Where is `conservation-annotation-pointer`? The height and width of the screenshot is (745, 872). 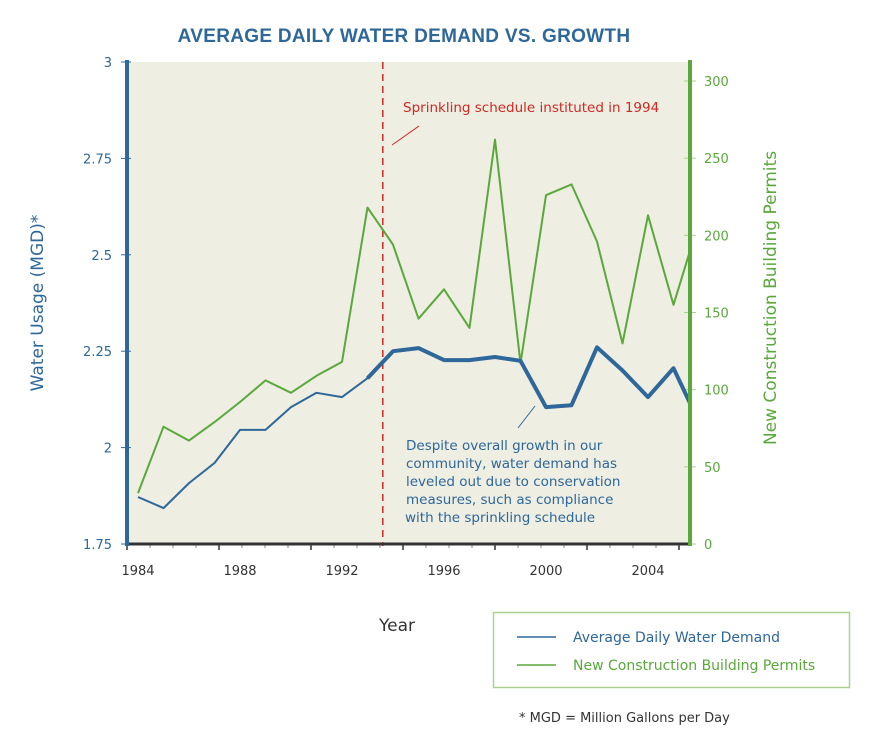 conservation-annotation-pointer is located at coordinates (526, 417).